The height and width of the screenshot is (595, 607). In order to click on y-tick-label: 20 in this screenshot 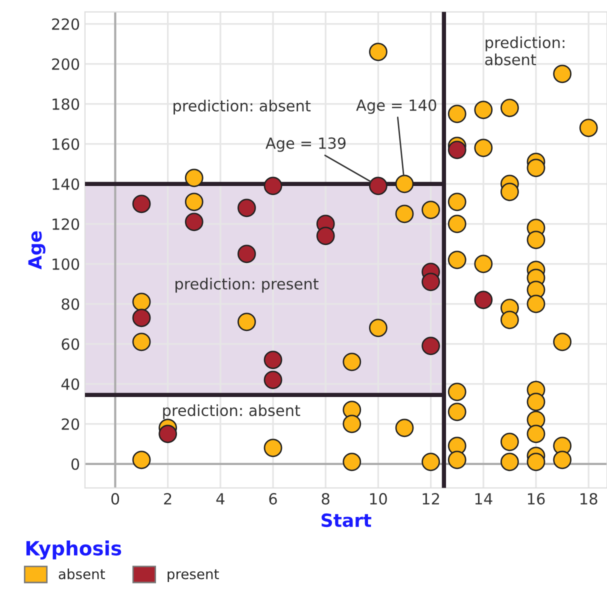, I will do `click(71, 424)`.